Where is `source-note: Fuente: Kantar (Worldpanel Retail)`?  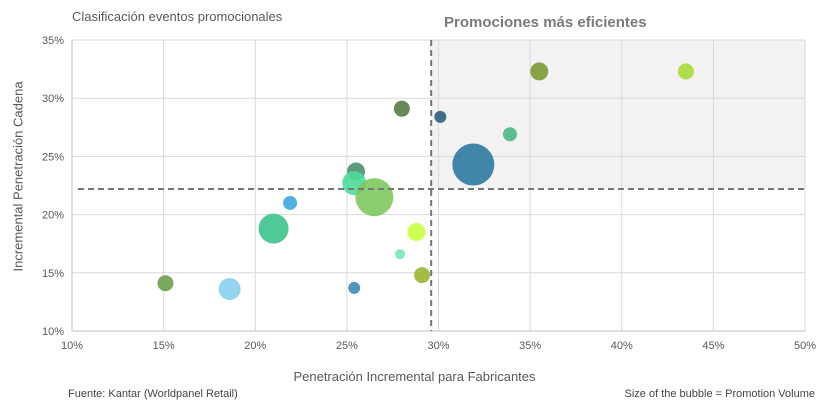
source-note: Fuente: Kantar (Worldpanel Retail) is located at coordinates (153, 394).